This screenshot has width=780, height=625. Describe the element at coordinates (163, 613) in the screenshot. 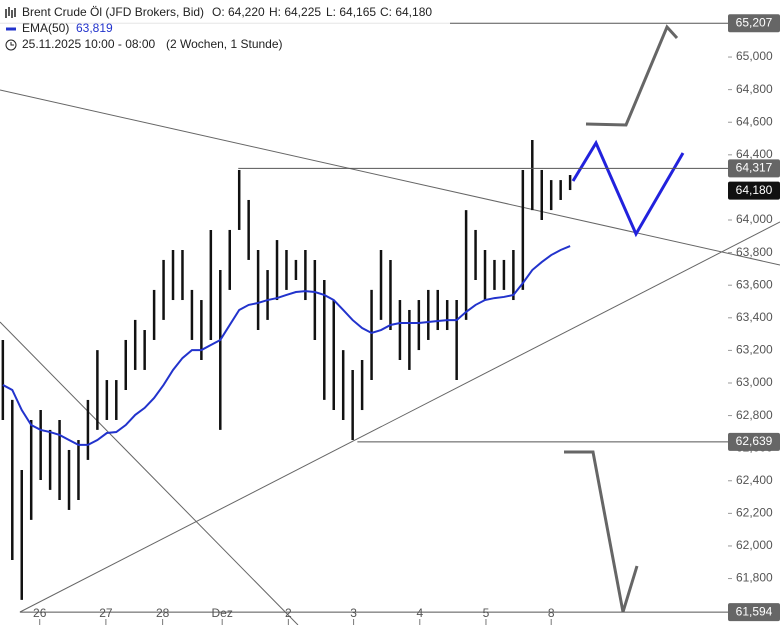

I see `x-tick-label: 28` at that location.